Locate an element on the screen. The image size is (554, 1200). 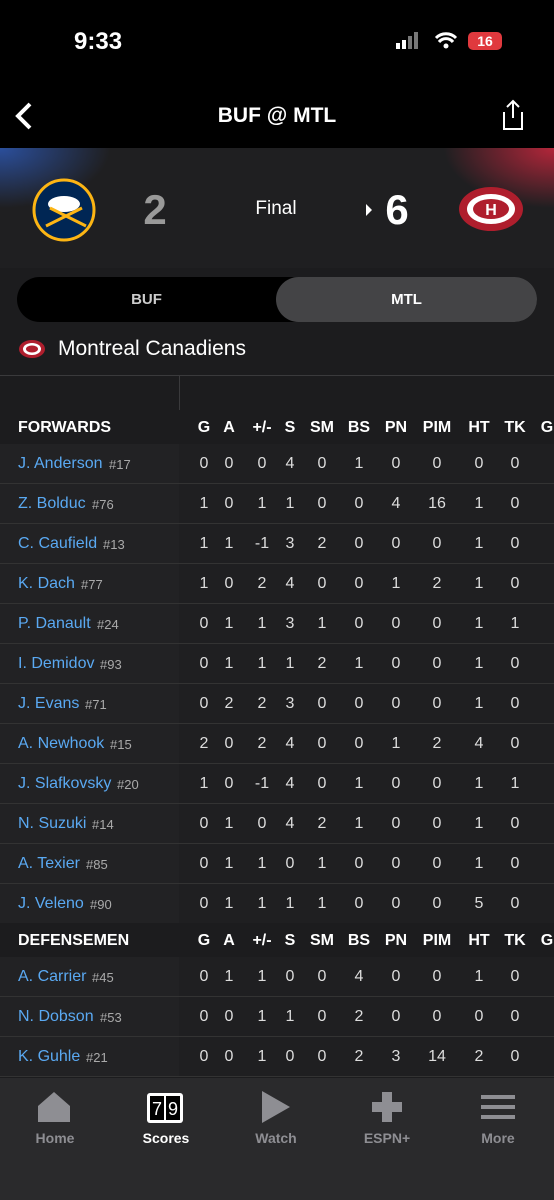
back-button is located at coordinates (25, 116).